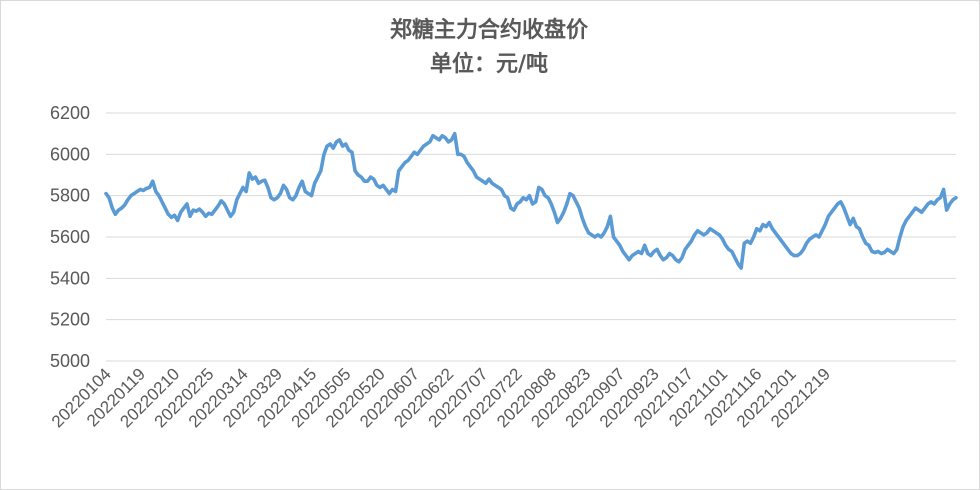 The image size is (980, 490). What do you see at coordinates (70, 196) in the screenshot?
I see `y-tick-label: 5800` at bounding box center [70, 196].